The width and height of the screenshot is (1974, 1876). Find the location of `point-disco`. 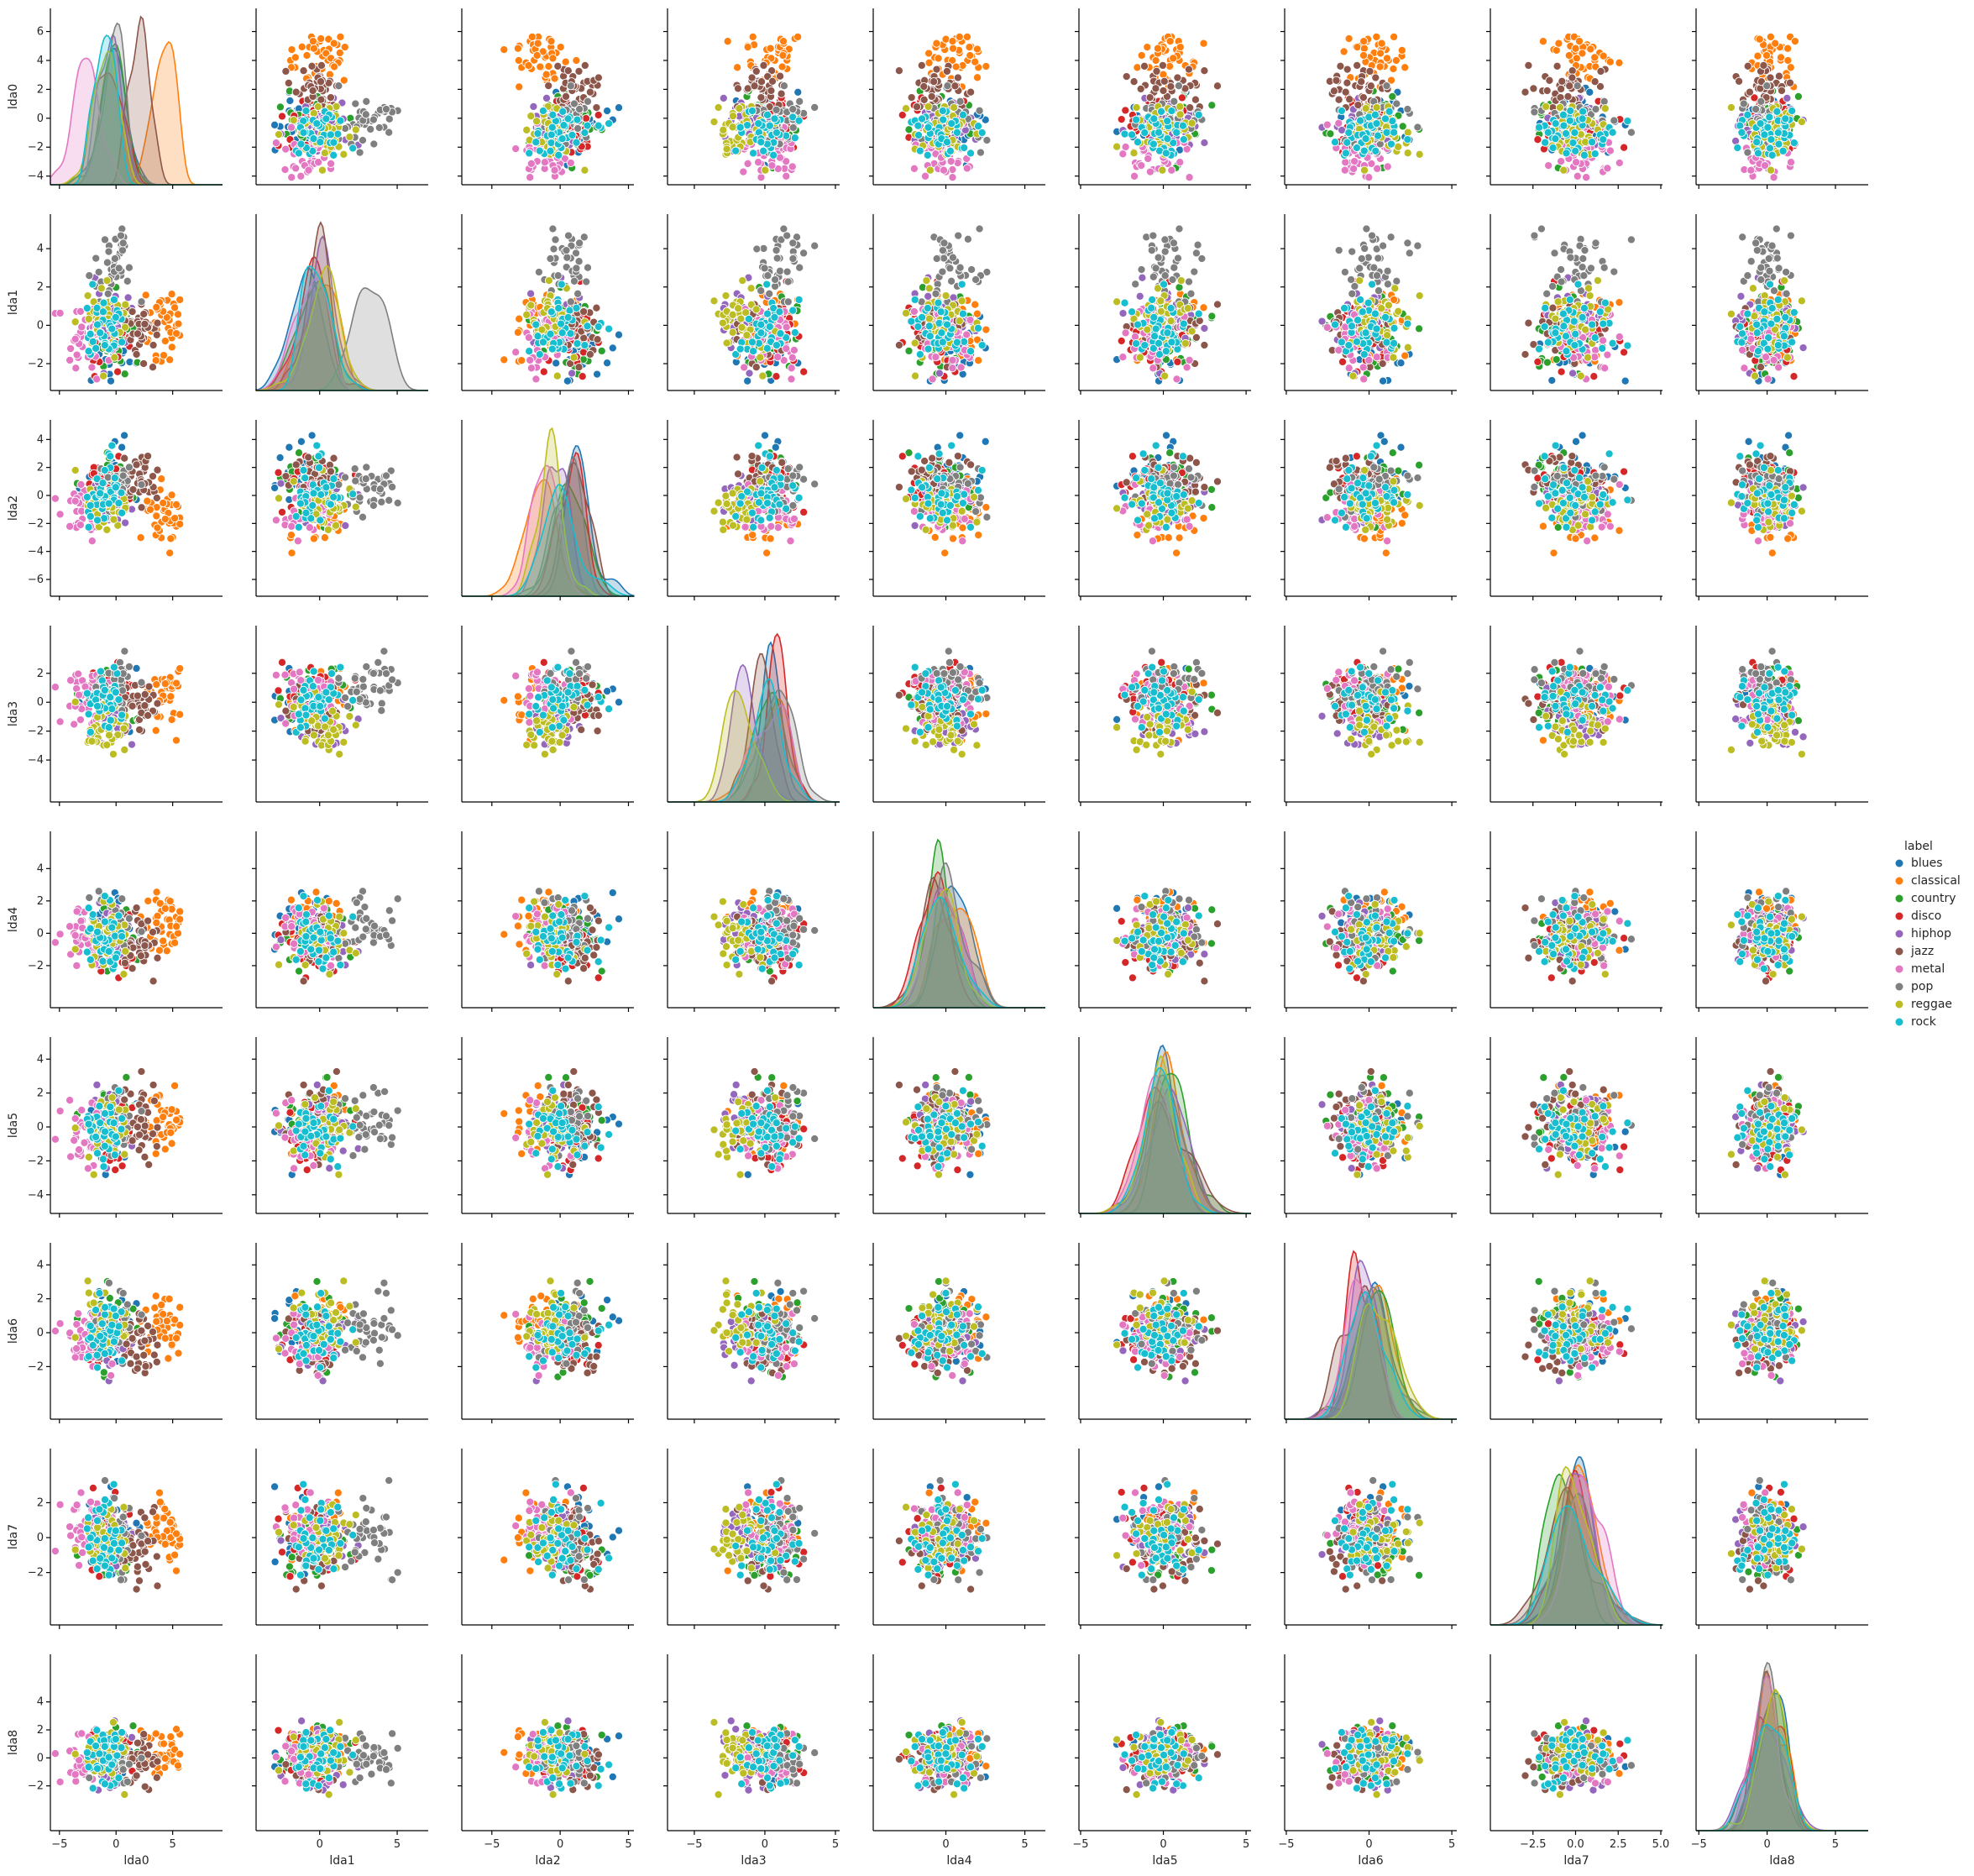

point-disco is located at coordinates (586, 118).